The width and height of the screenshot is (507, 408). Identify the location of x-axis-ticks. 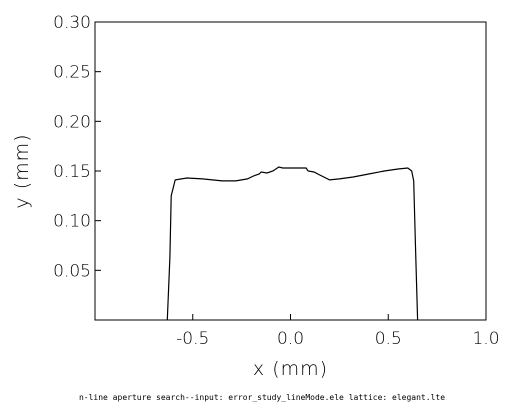
(339, 317).